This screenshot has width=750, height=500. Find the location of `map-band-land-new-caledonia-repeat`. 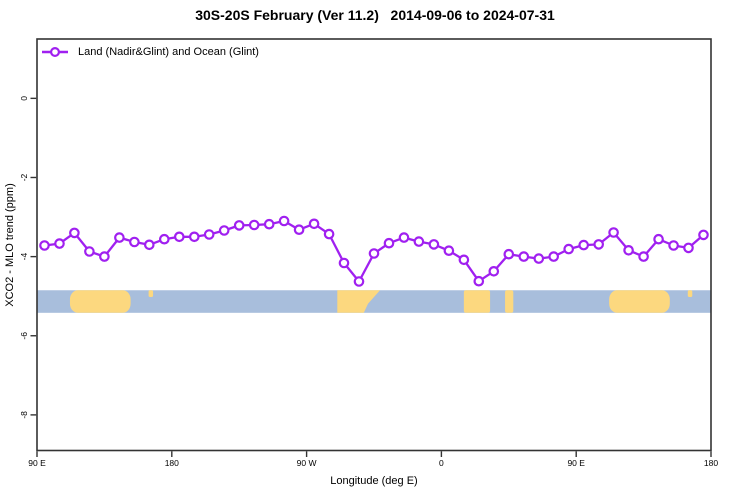

map-band-land-new-caledonia-repeat is located at coordinates (690, 294).